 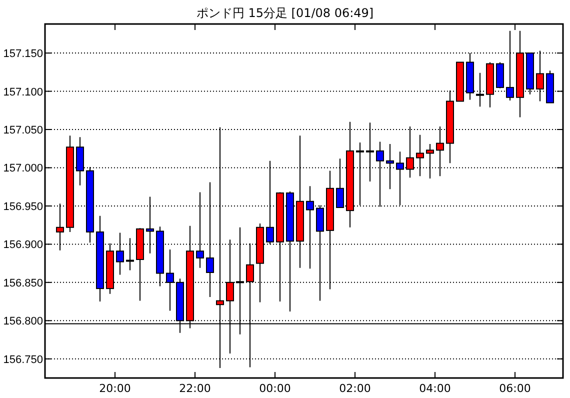 What do you see at coordinates (115, 388) in the screenshot?
I see `x-tick-label: 20:00` at bounding box center [115, 388].